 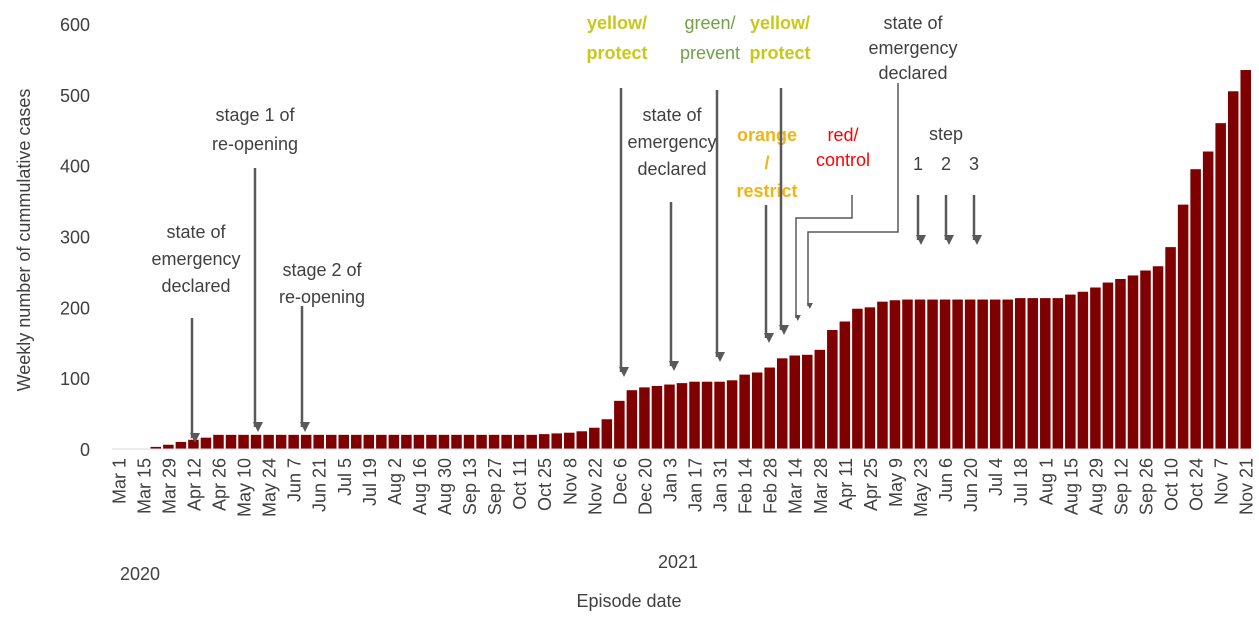 What do you see at coordinates (520, 484) in the screenshot?
I see `x-tick-label: Oct 11` at bounding box center [520, 484].